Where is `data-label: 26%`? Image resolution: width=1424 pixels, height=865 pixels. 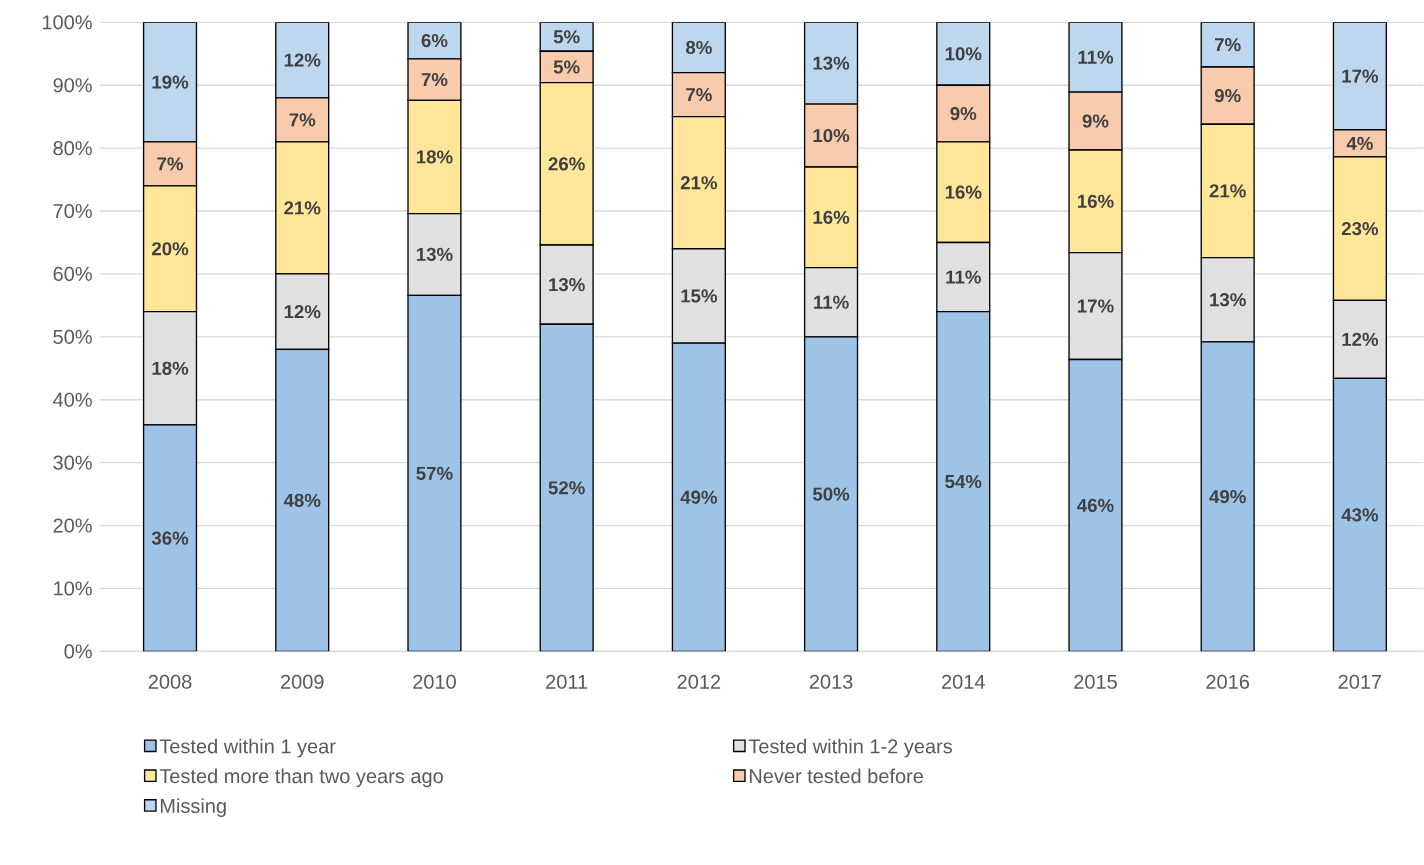
data-label: 26% is located at coordinates (566, 164).